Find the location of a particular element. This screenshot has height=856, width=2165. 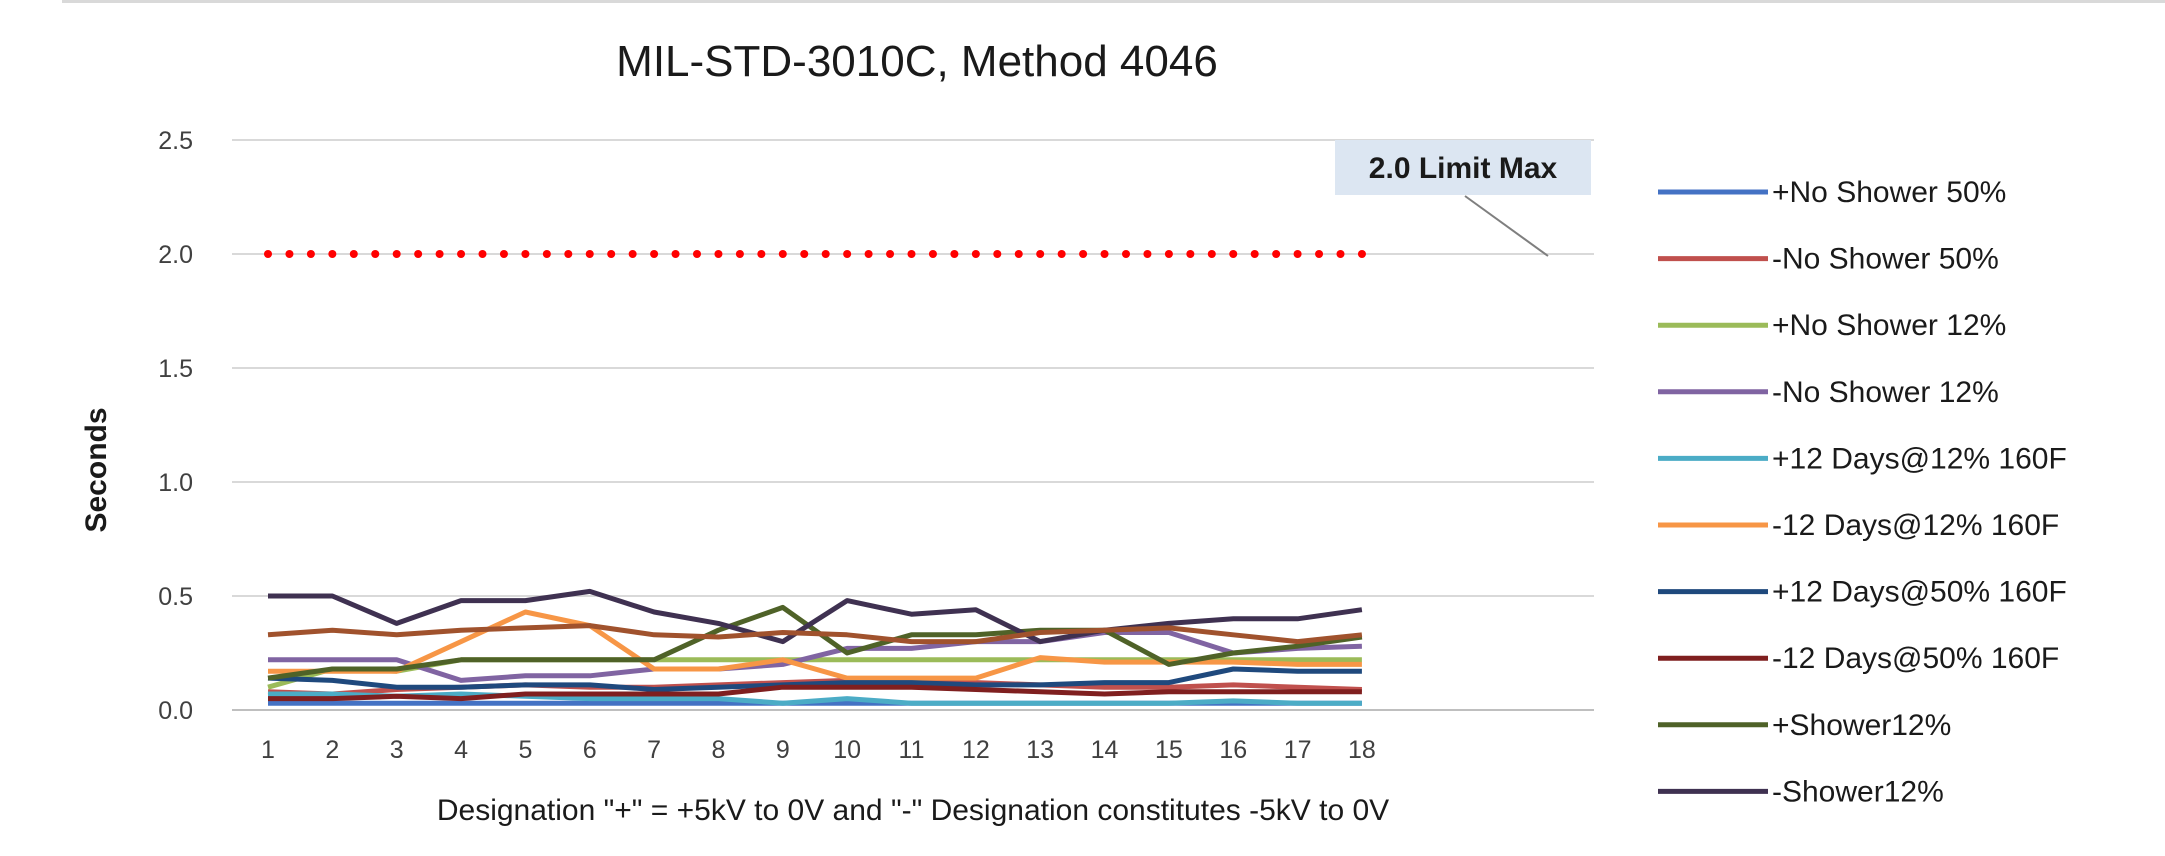

callout-label: 2.0 Limit Max is located at coordinates (1463, 168).